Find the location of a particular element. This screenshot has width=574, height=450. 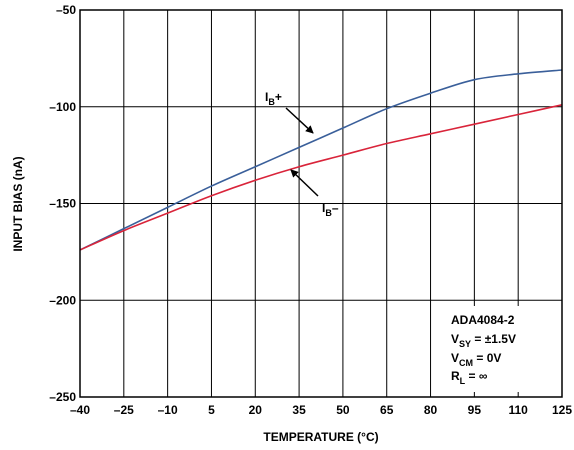

condition-device: ADA4084-2 is located at coordinates (483, 320).